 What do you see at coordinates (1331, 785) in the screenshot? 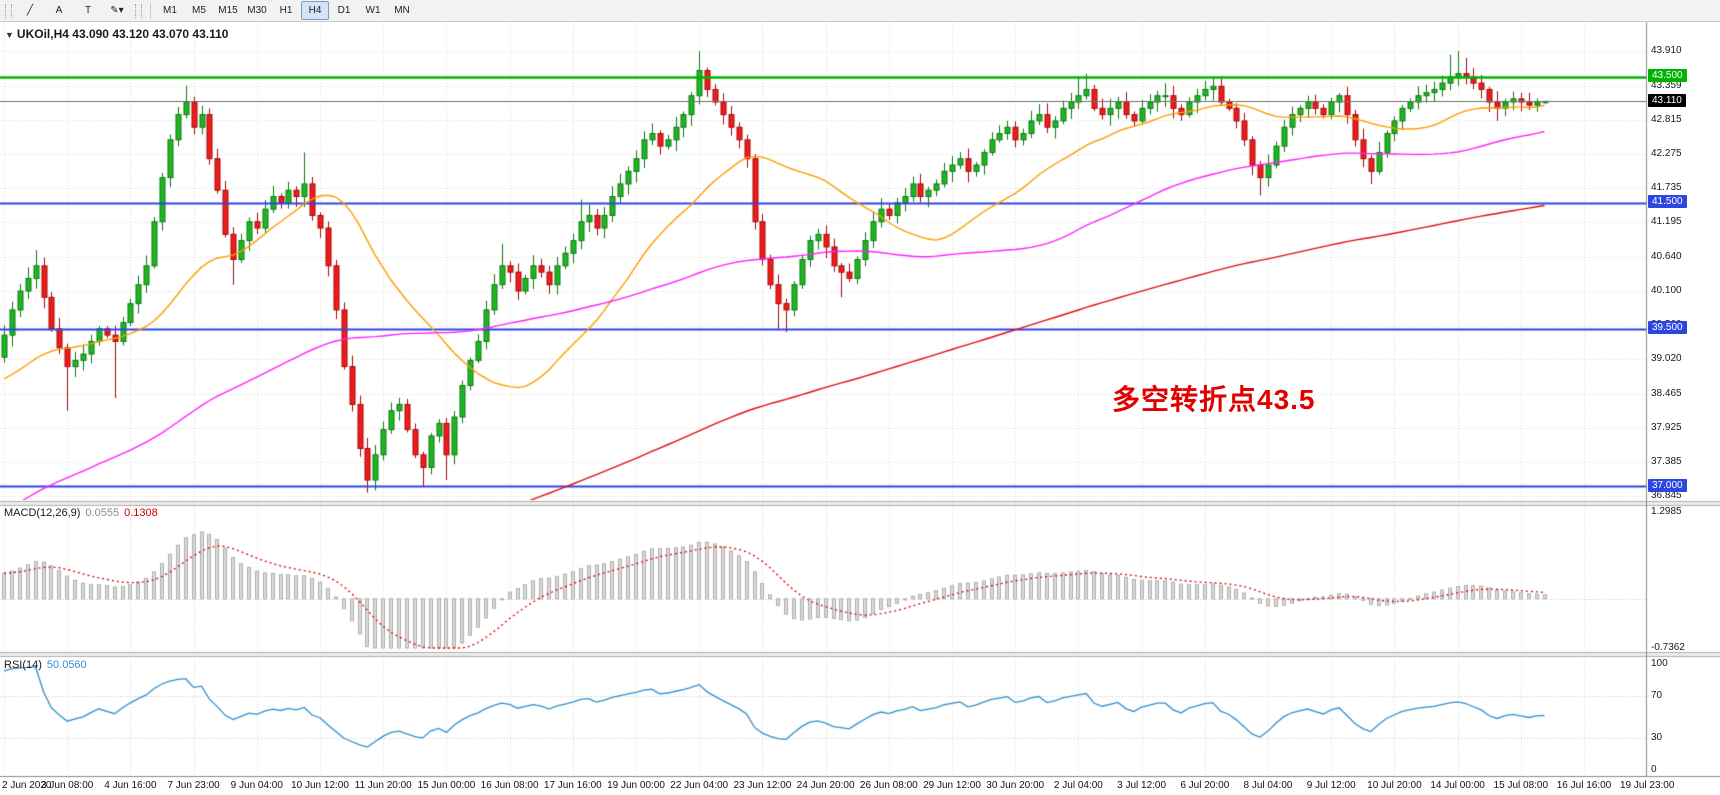
I see `time-axis-label: 9 Jul 12:00` at bounding box center [1331, 785].